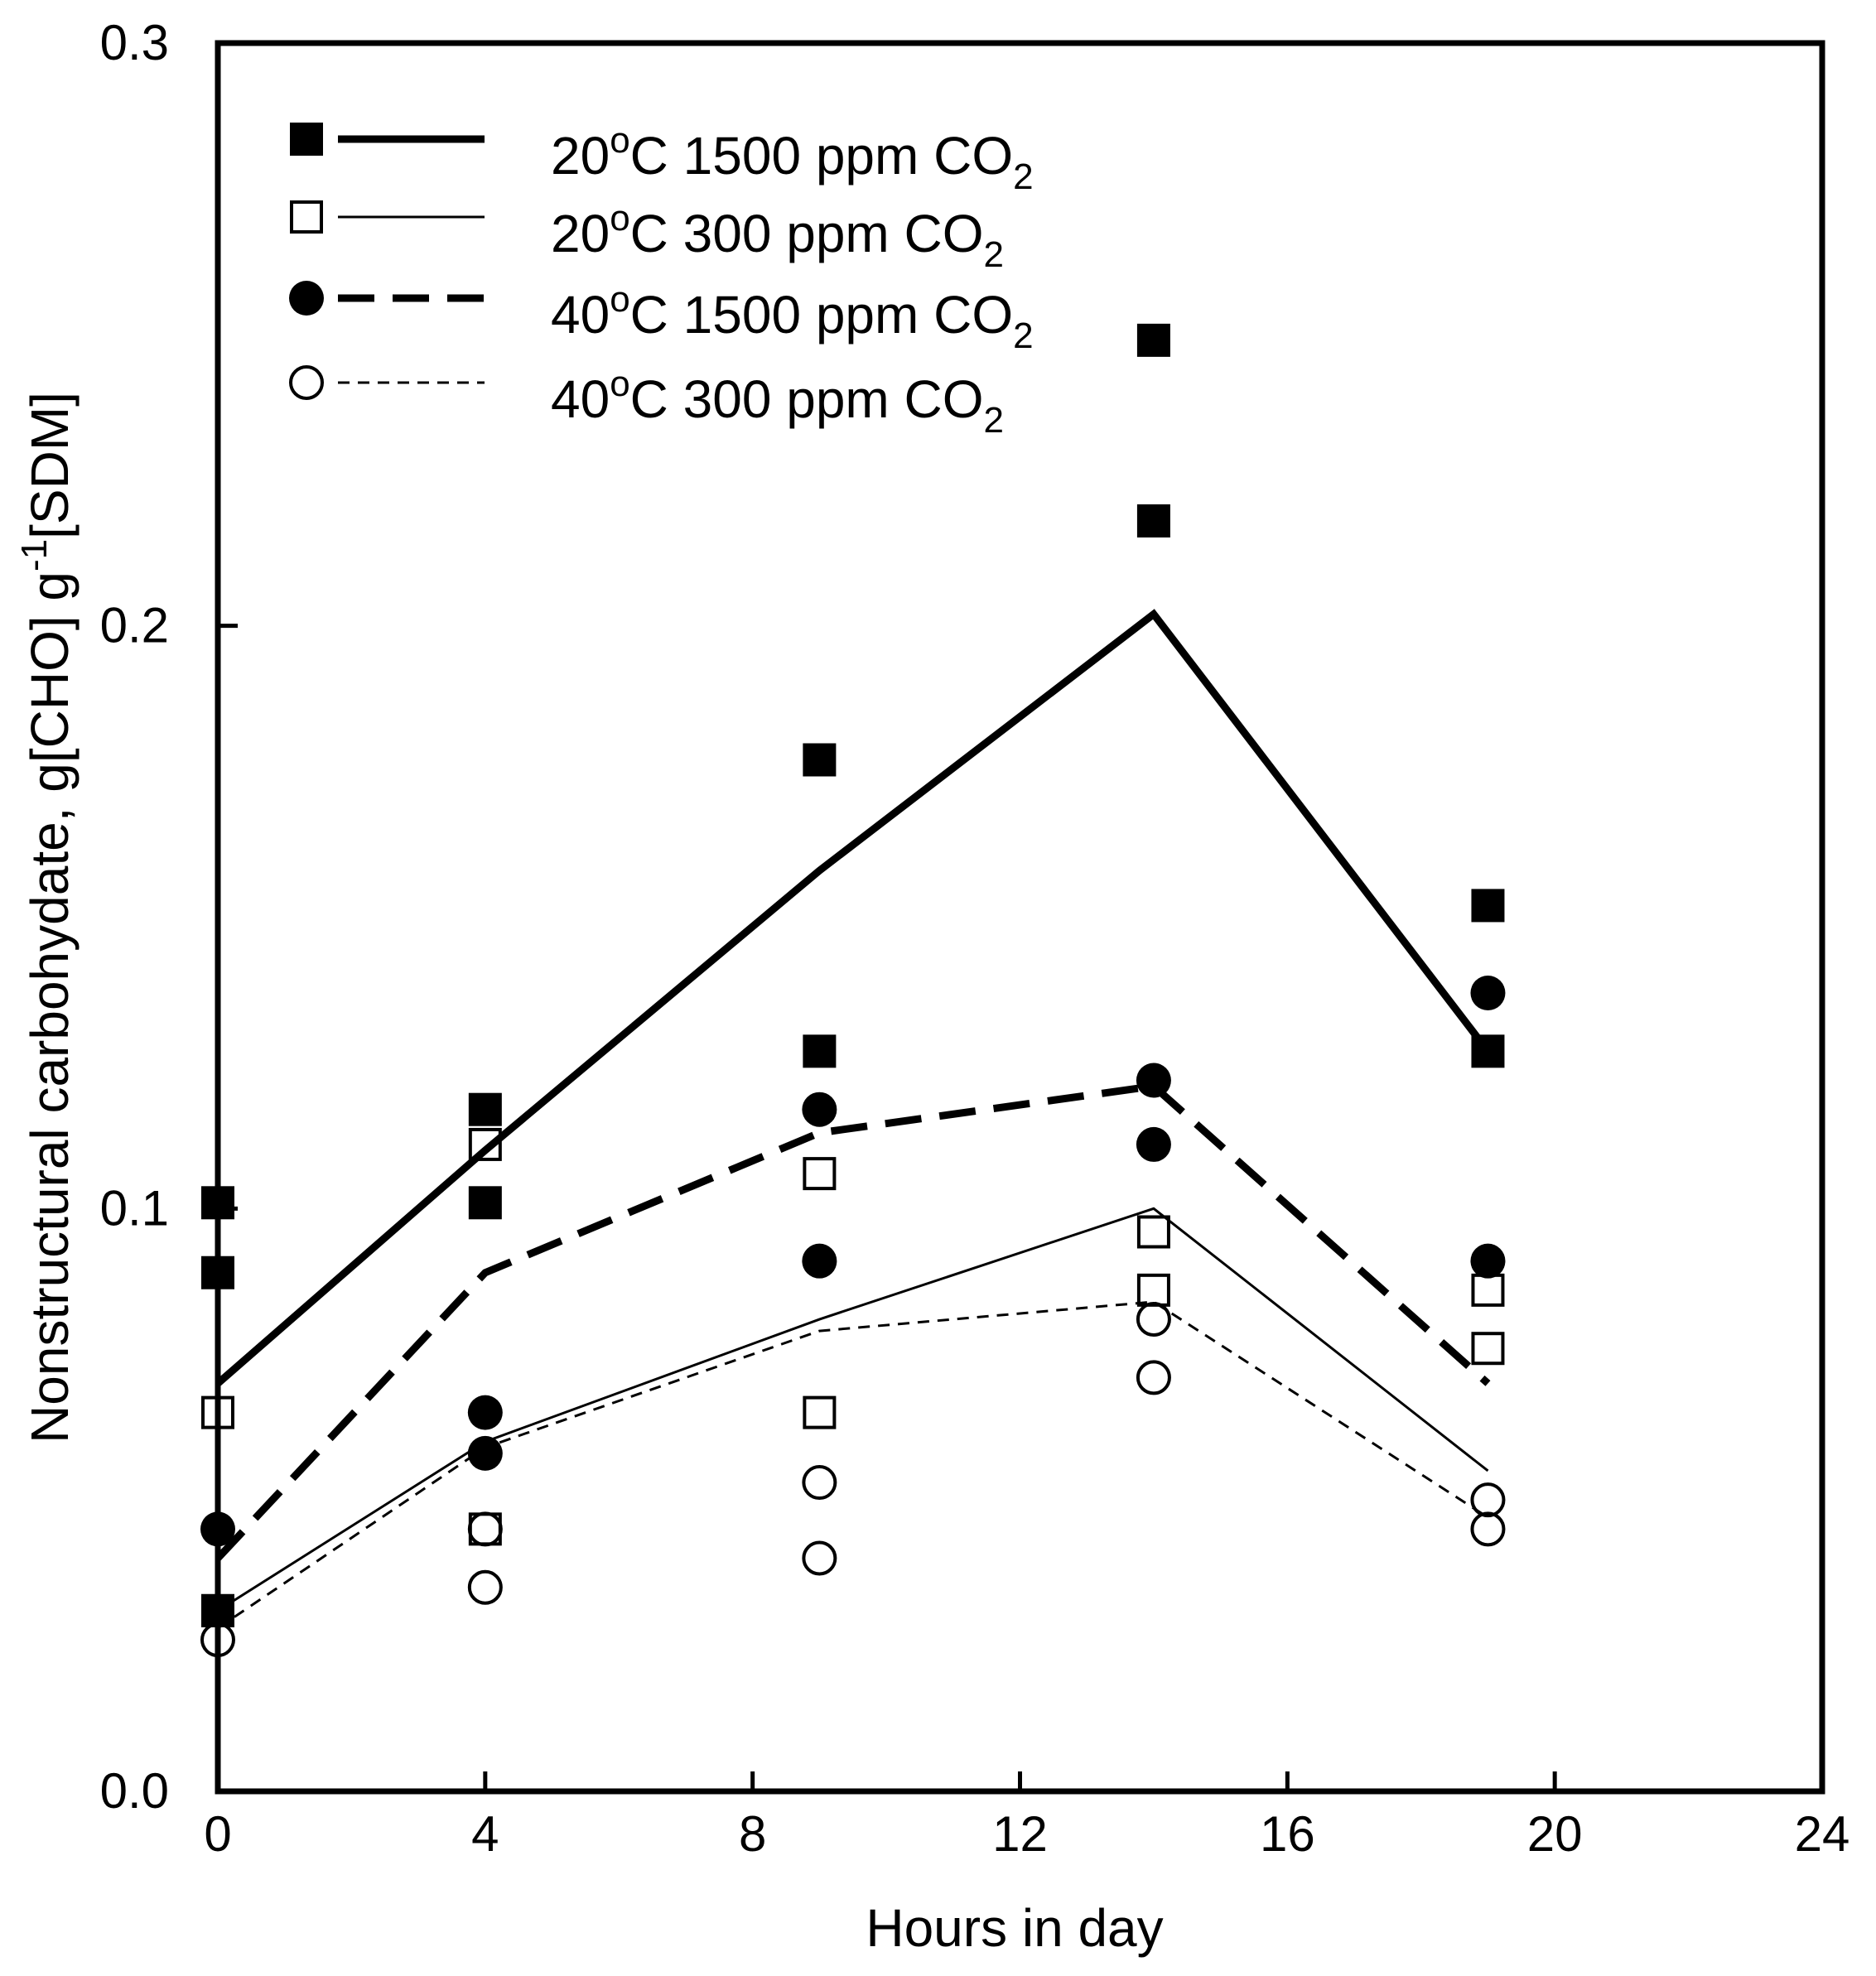  I want to click on legend-label: 40oC 1500 ppm CO2, so click(792, 317).